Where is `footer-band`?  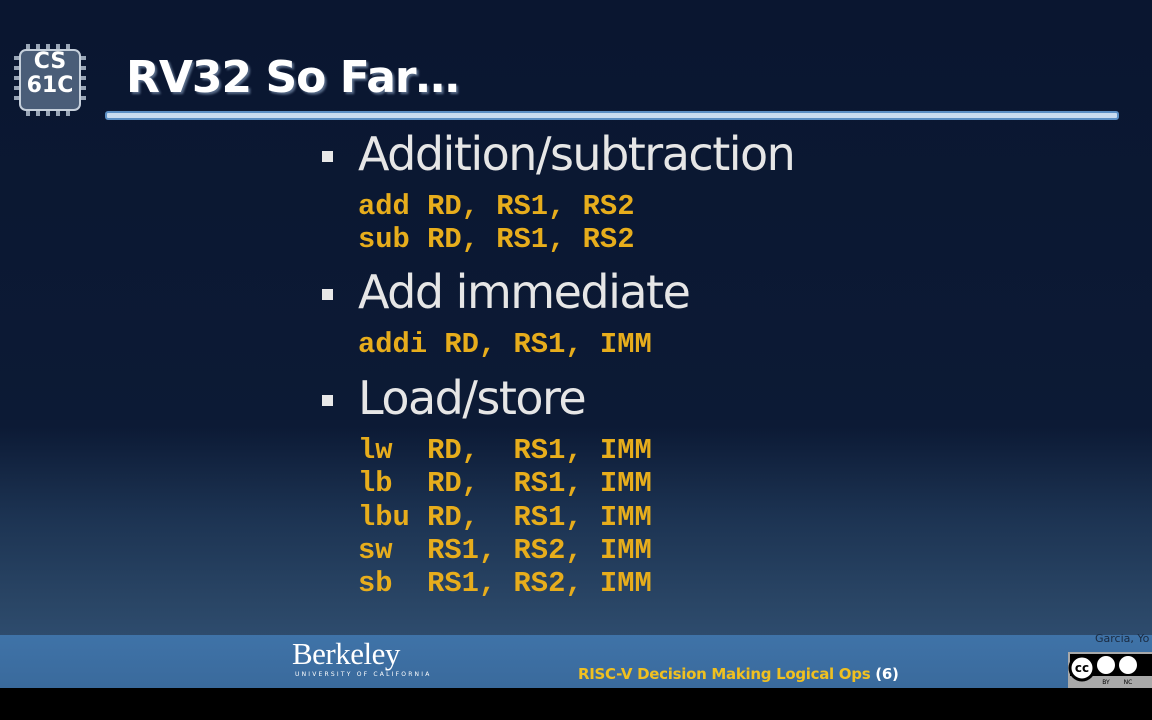 footer-band is located at coordinates (576, 661).